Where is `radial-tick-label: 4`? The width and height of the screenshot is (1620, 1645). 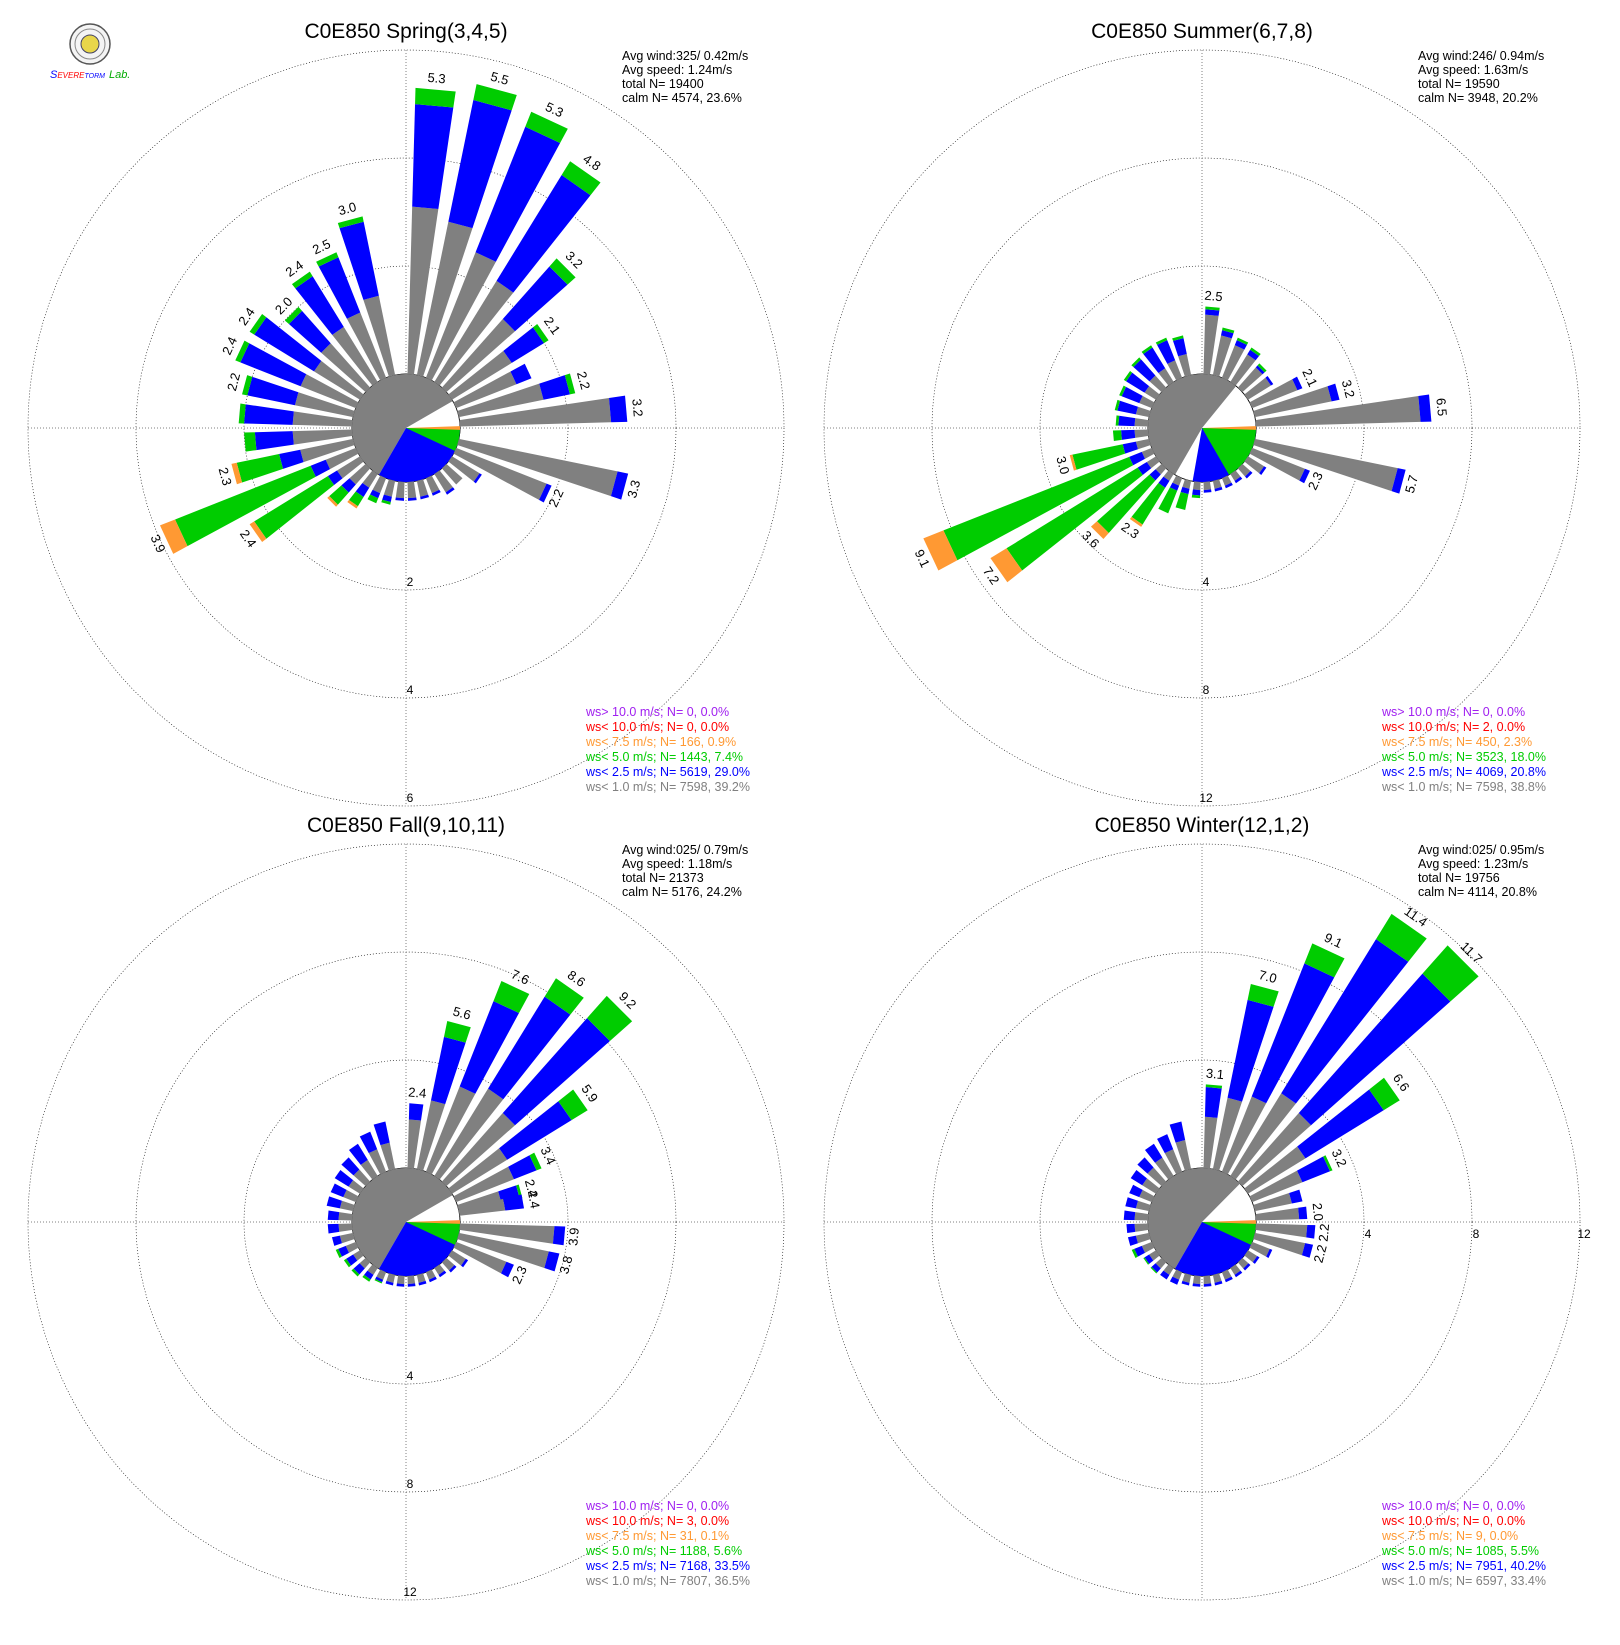 radial-tick-label: 4 is located at coordinates (410, 690).